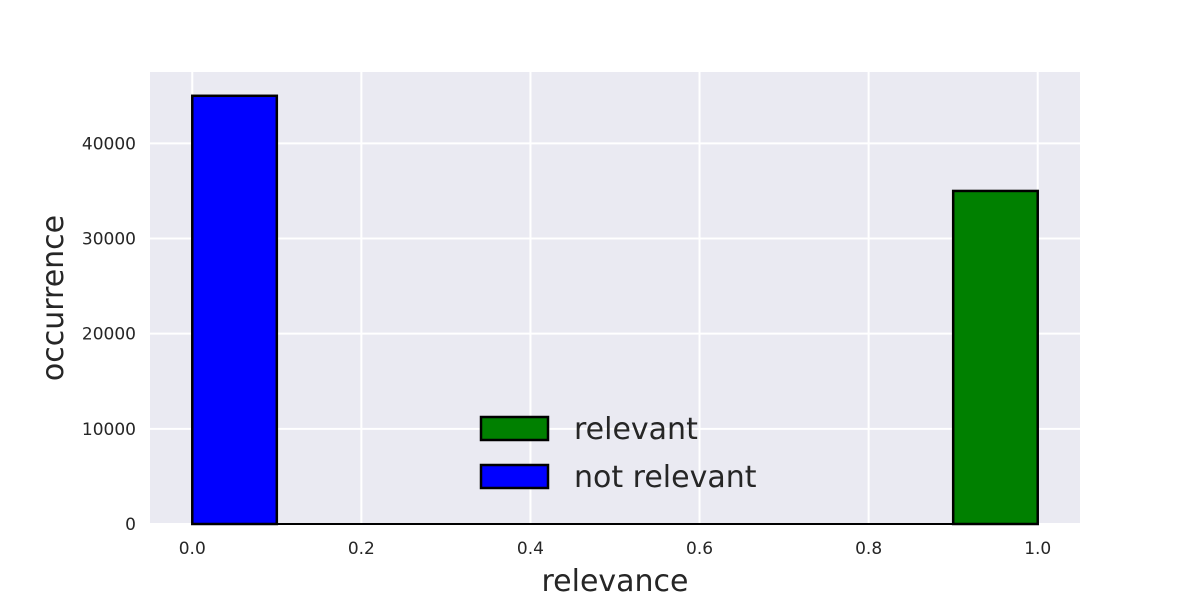 This screenshot has height=604, width=1200. What do you see at coordinates (665, 477) in the screenshot?
I see `legend-label: not relevant` at bounding box center [665, 477].